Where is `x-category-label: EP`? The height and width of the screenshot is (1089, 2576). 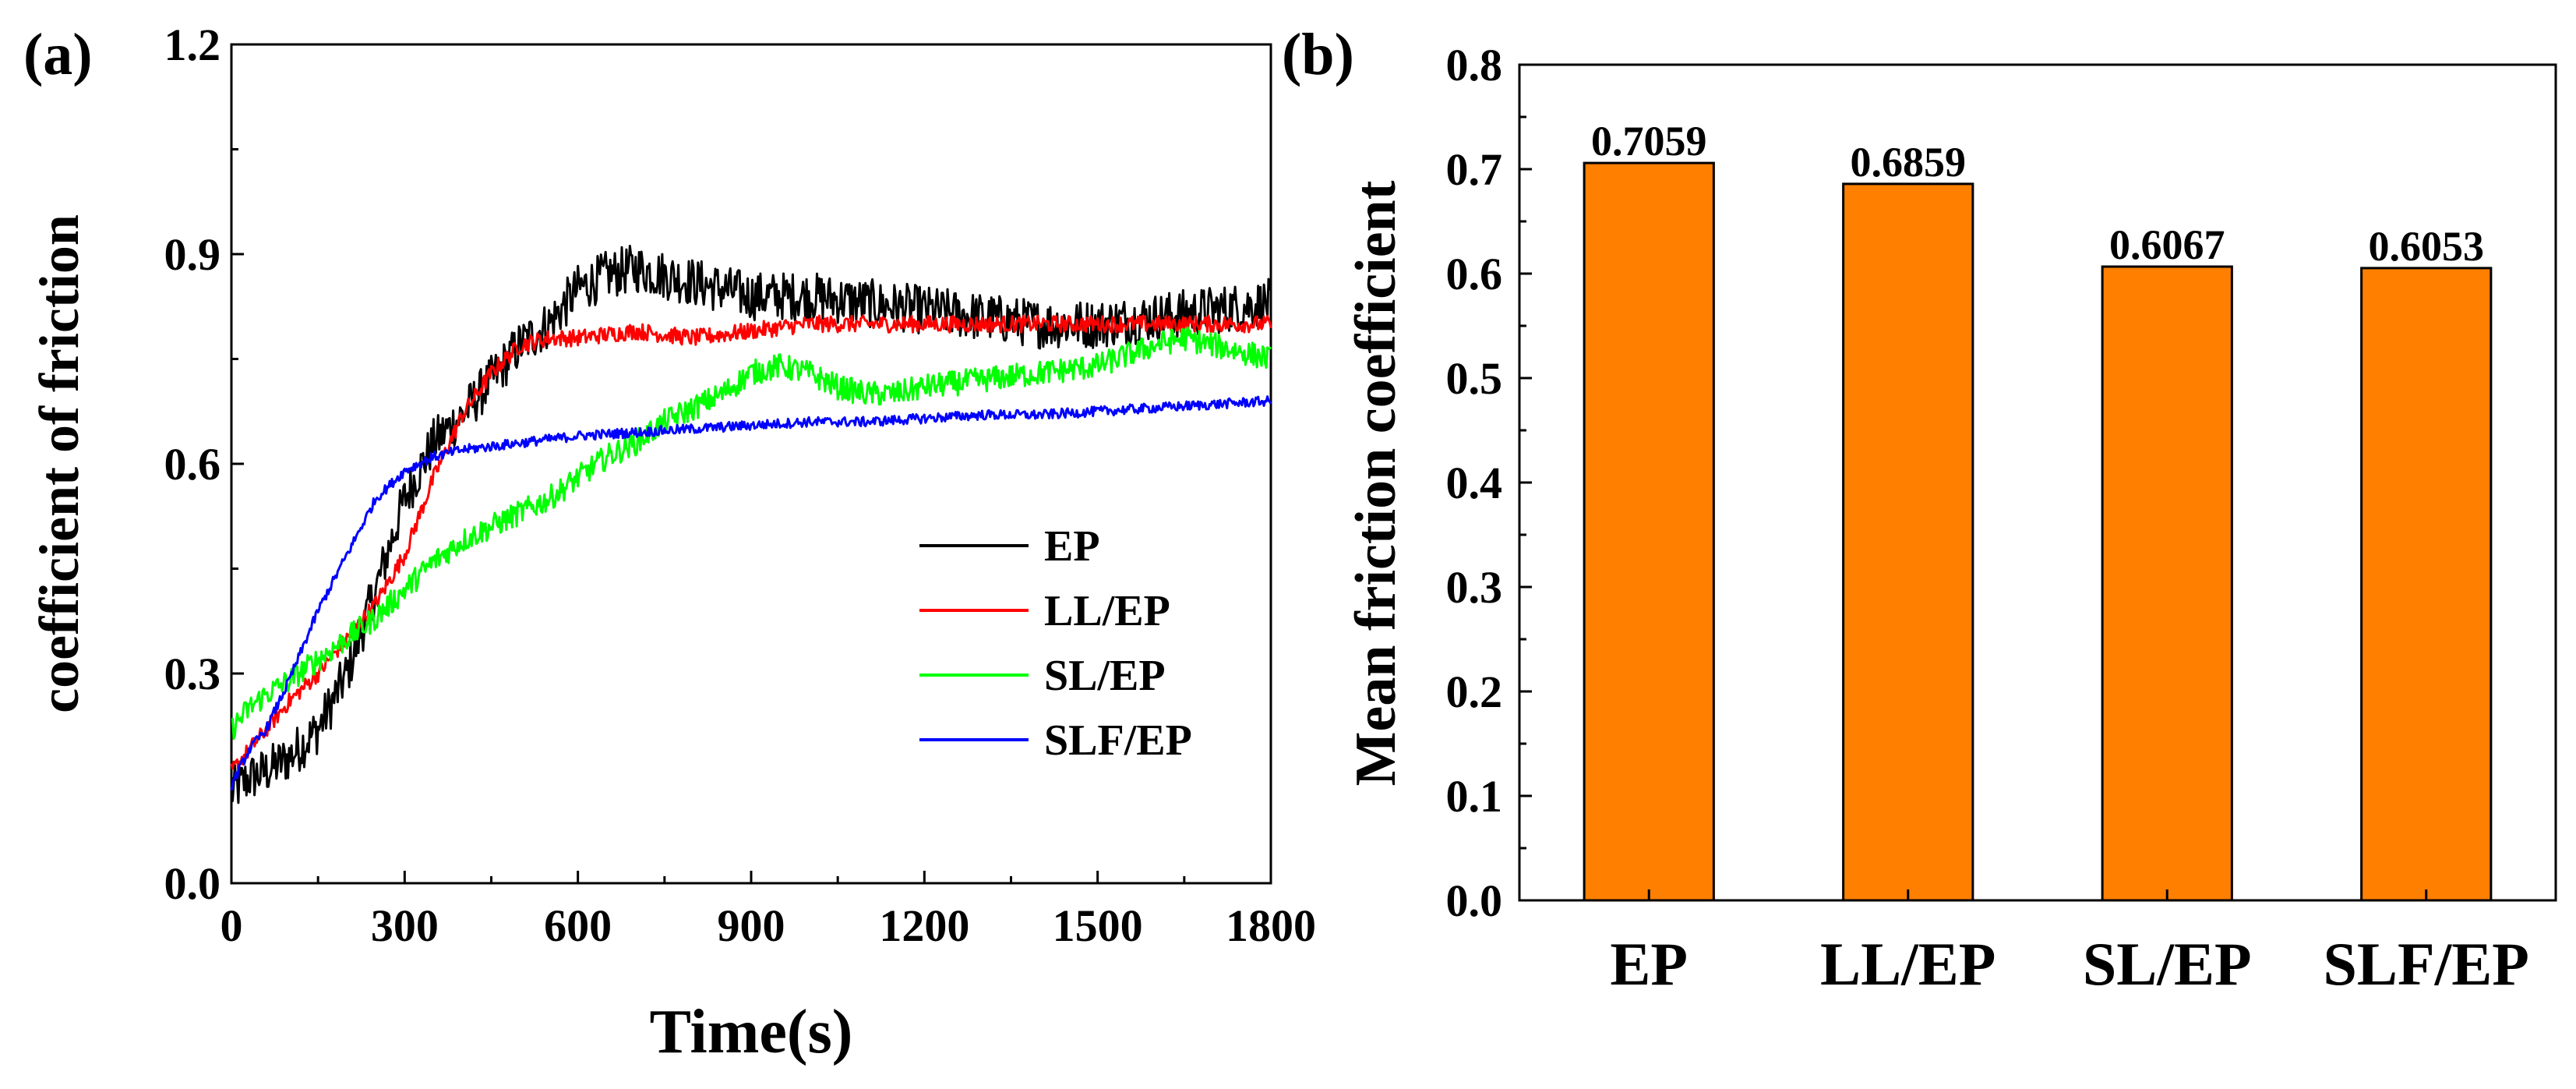
x-category-label: EP is located at coordinates (1649, 964).